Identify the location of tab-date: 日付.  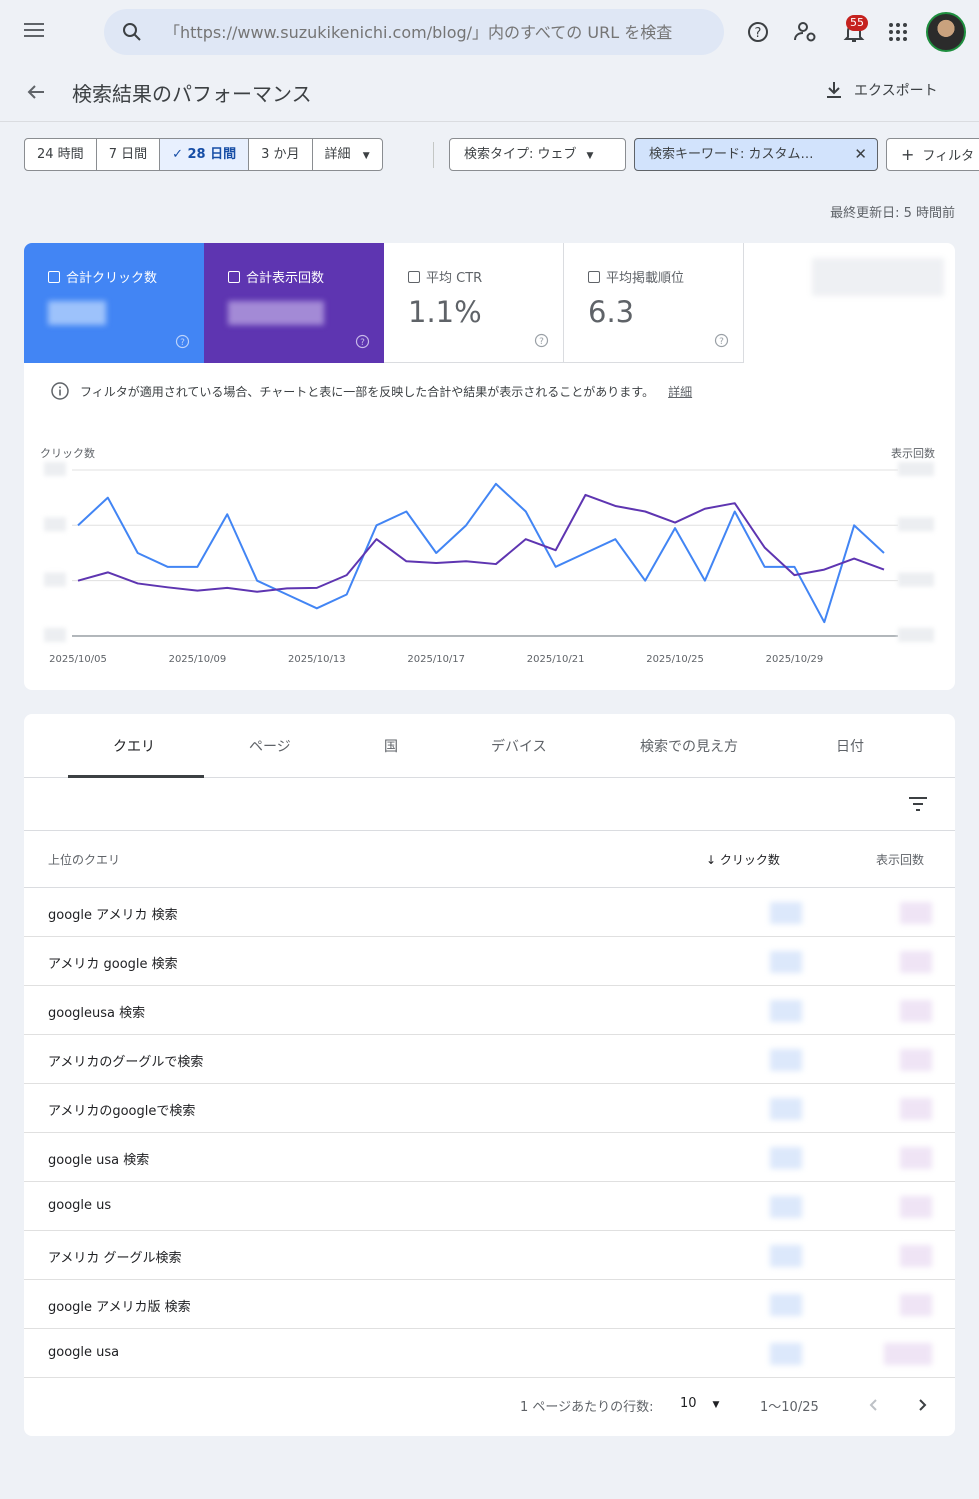
(850, 747).